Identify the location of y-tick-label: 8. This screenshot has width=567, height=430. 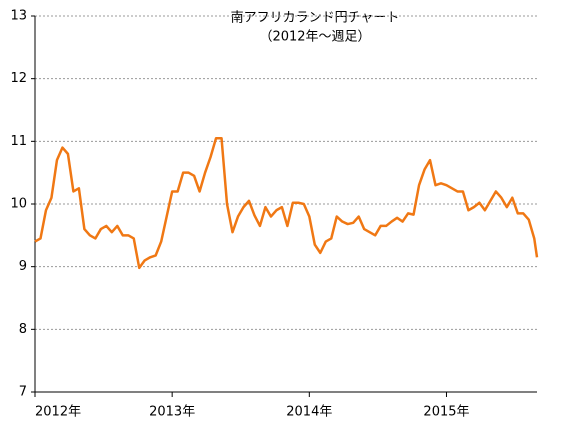
(23, 329).